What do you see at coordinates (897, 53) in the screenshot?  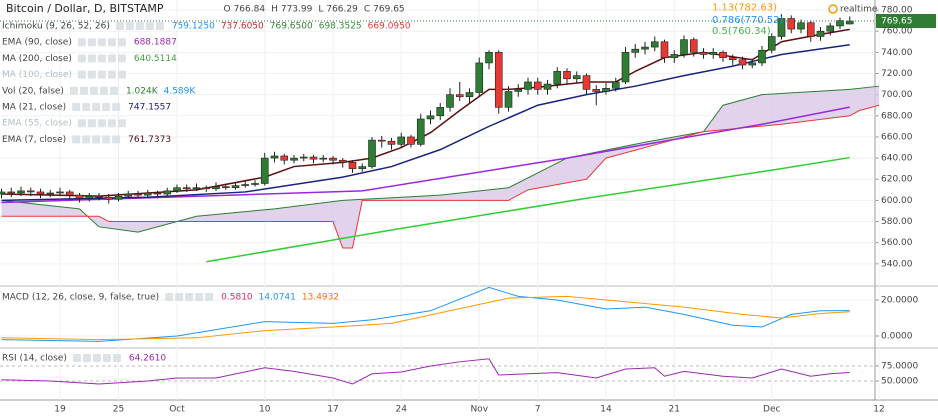 I see `y-tick-label: 740.00` at bounding box center [897, 53].